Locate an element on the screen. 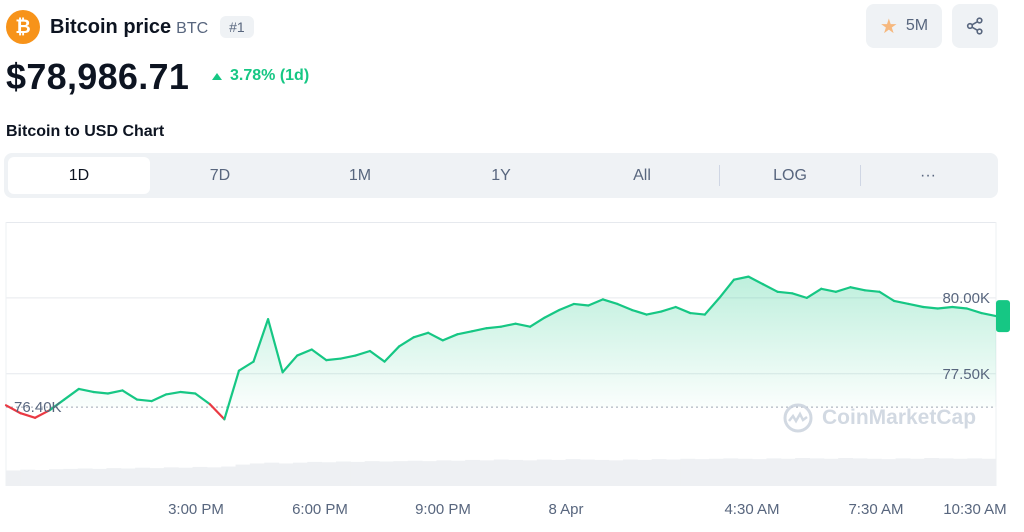 The image size is (1024, 532). tab-all: All is located at coordinates (642, 175).